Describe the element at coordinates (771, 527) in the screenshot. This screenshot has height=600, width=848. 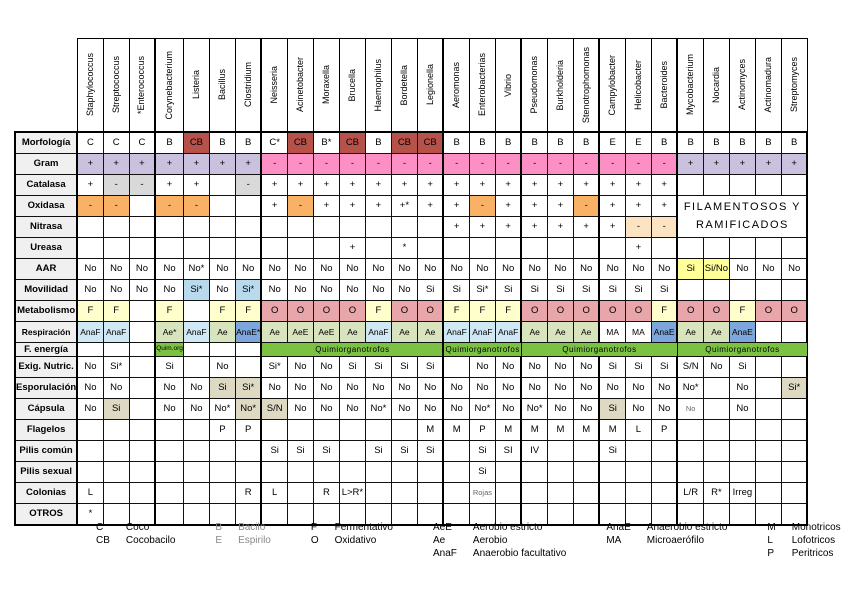
I see `legend-key: M` at that location.